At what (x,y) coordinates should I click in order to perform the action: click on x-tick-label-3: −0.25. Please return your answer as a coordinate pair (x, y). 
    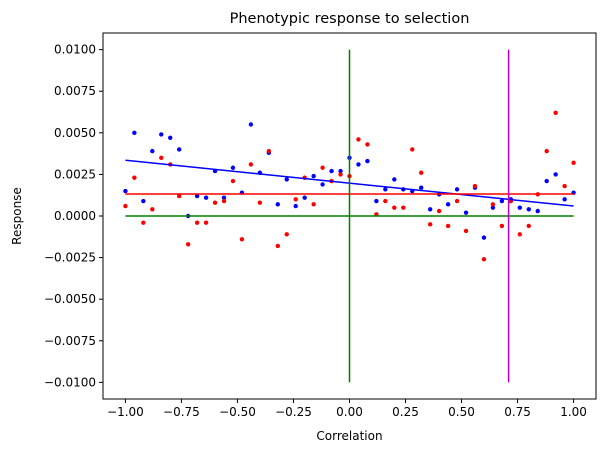
    Looking at the image, I should click on (293, 412).